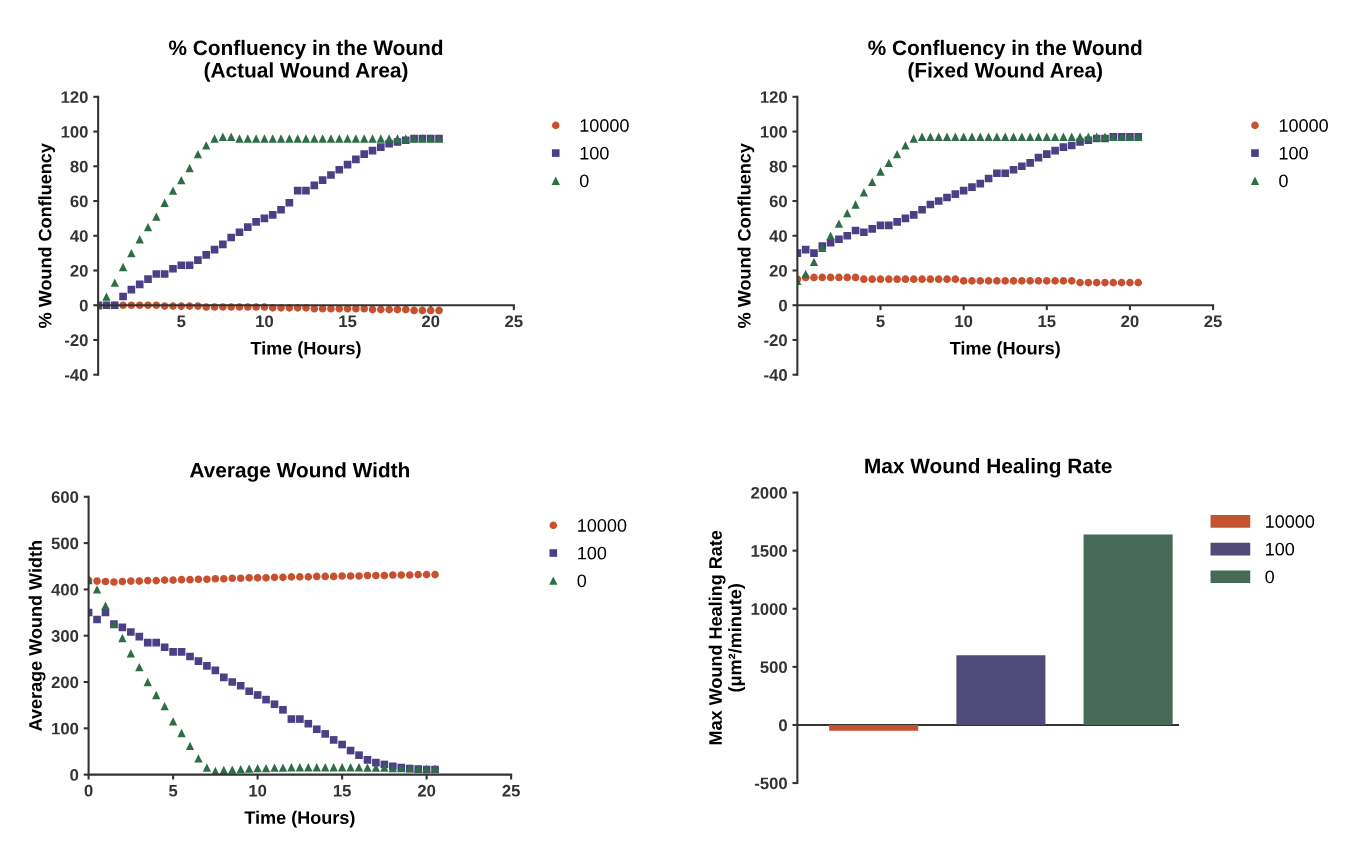  Describe the element at coordinates (769, 551) in the screenshot. I see `y-tick-label: 1500` at that location.